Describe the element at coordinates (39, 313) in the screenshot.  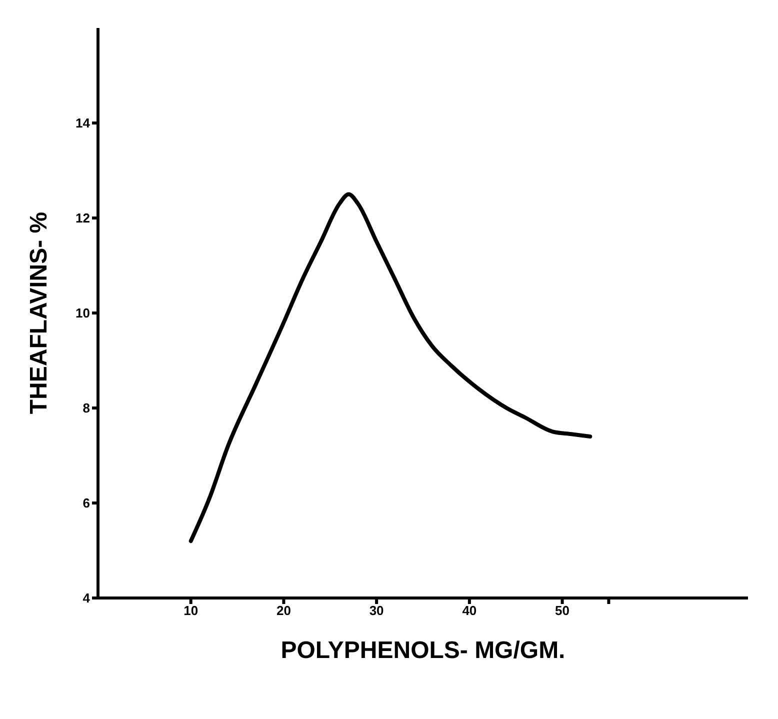
I see `y-axis-title: THEAFLAVINS- %` at that location.